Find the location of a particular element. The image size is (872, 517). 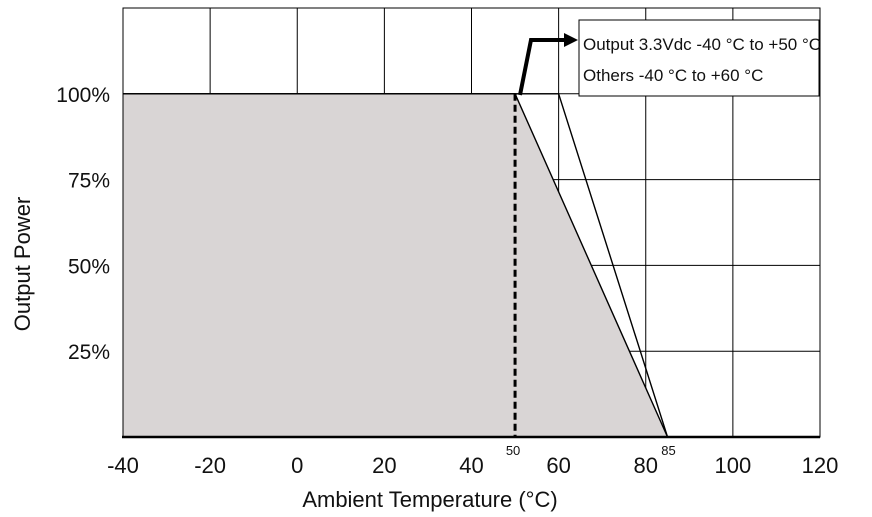

y-tick-label: 25% is located at coordinates (89, 352).